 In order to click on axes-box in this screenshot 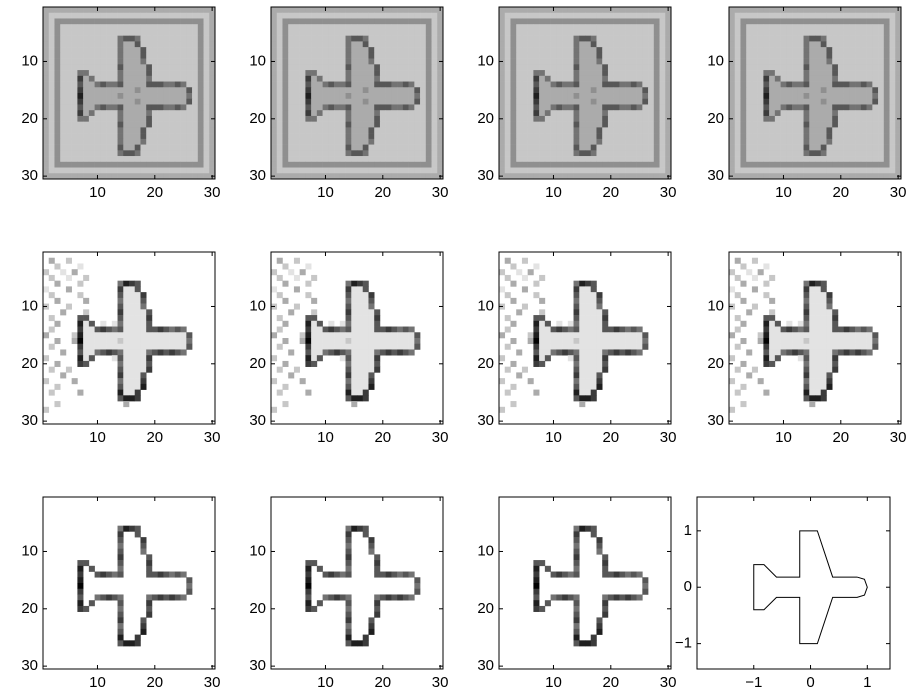, I will do `click(585, 338)`.